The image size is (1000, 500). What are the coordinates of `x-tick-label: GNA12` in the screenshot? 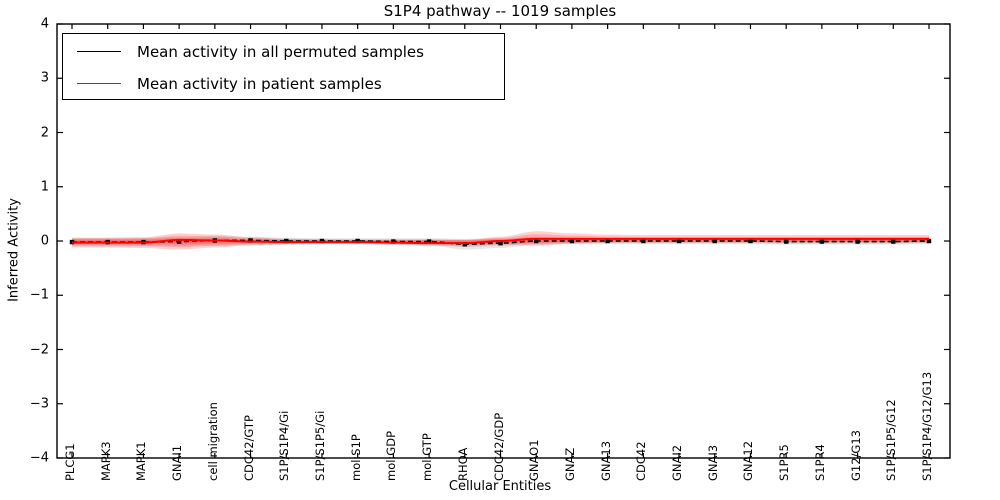 It's located at (748, 460).